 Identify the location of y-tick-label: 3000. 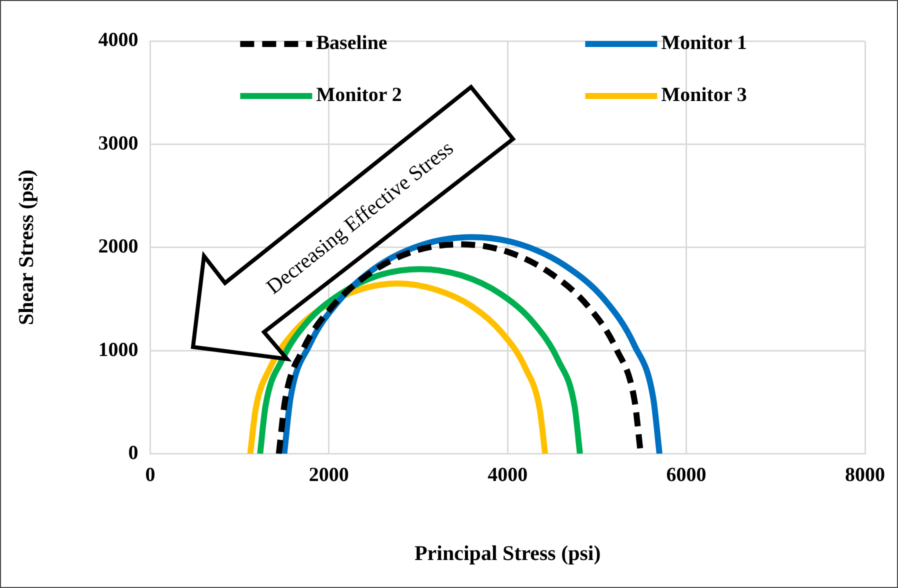
(118, 143).